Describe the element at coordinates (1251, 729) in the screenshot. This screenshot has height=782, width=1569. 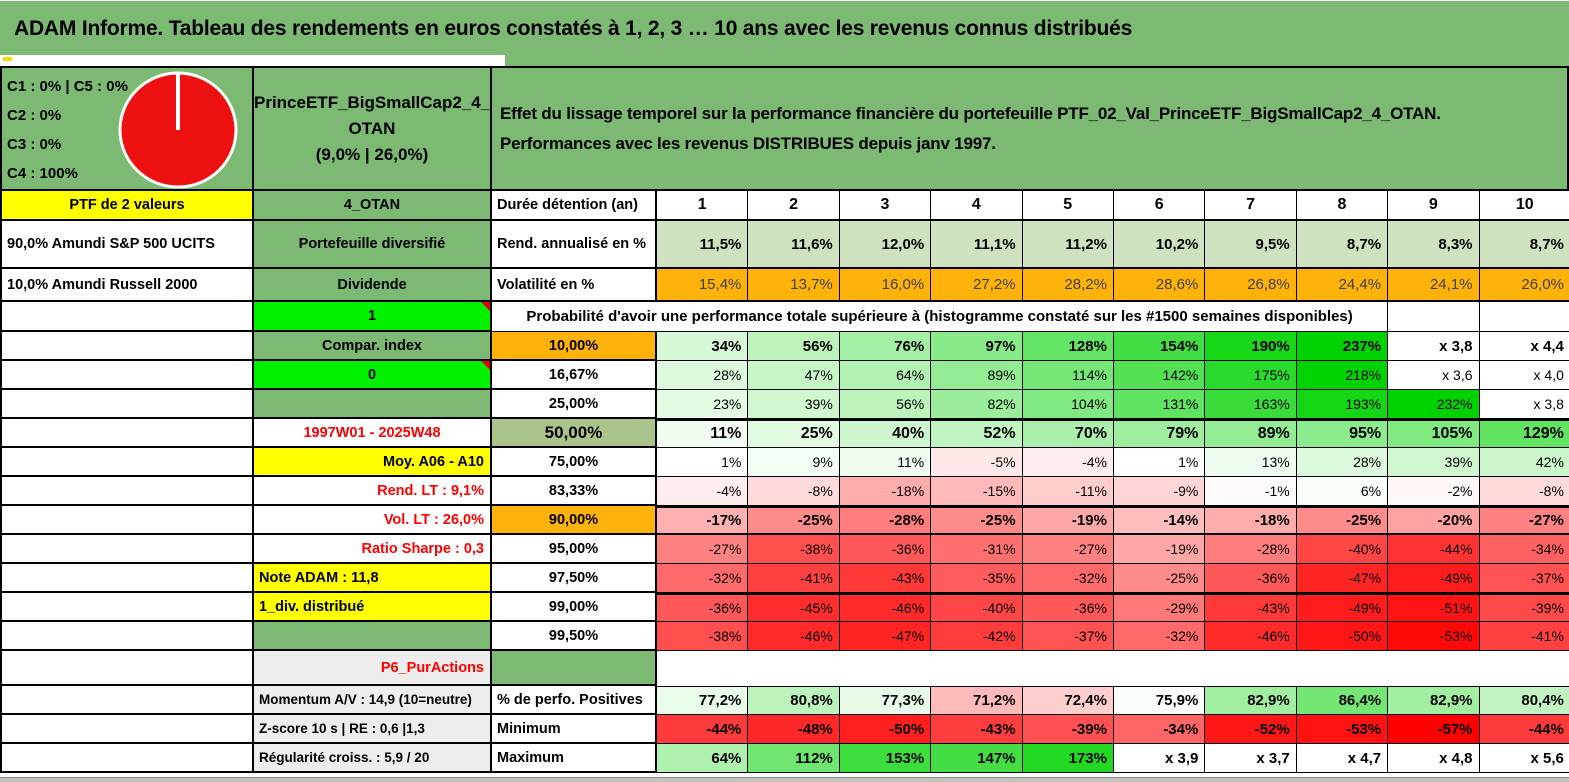
I see `value-min-col7: -52%` at that location.